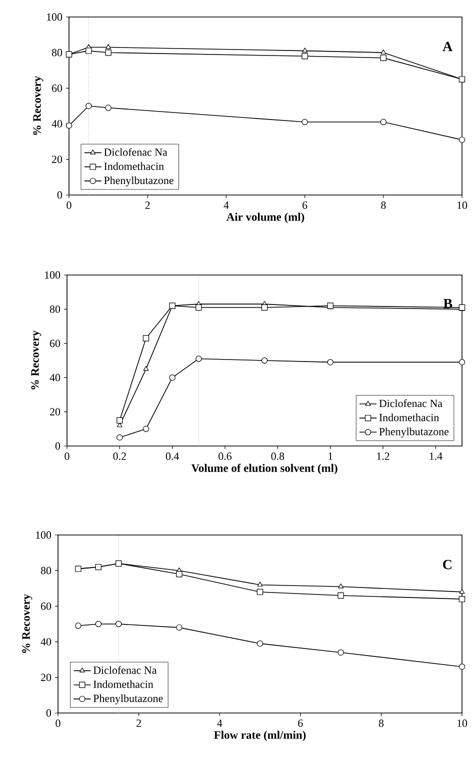 This screenshot has height=765, width=476. I want to click on x-tick-label: 1.2, so click(383, 456).